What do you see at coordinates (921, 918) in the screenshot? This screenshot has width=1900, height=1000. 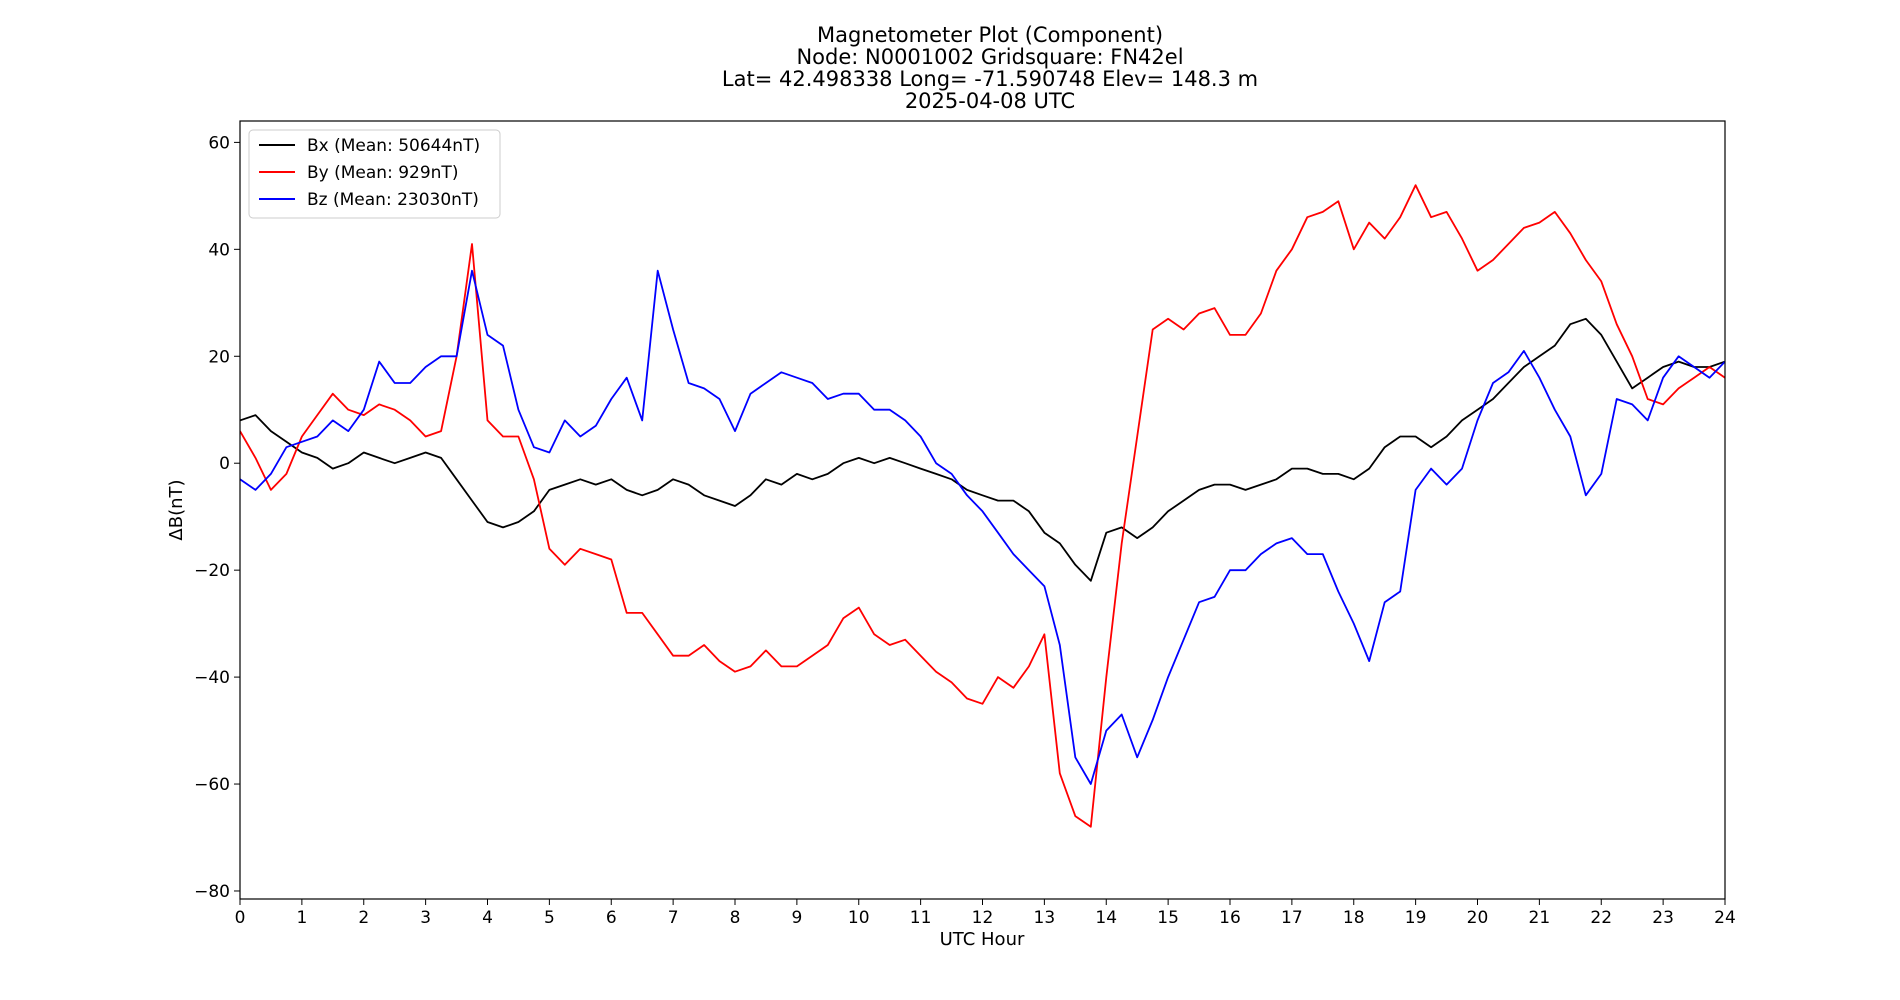 I see `x-tick-label: 11` at bounding box center [921, 918].